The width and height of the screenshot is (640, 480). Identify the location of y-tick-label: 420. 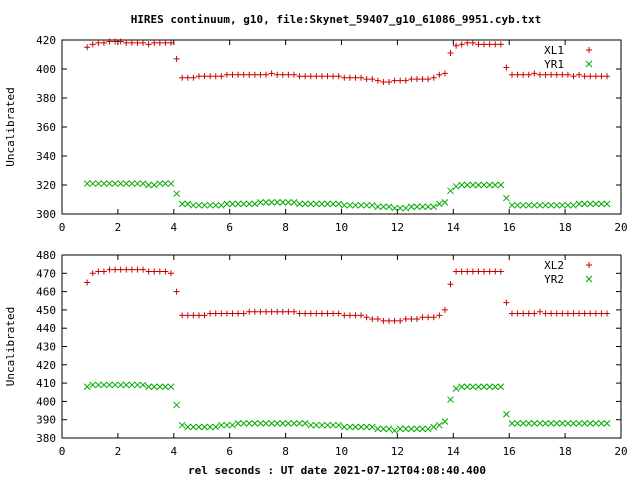
(46, 365).